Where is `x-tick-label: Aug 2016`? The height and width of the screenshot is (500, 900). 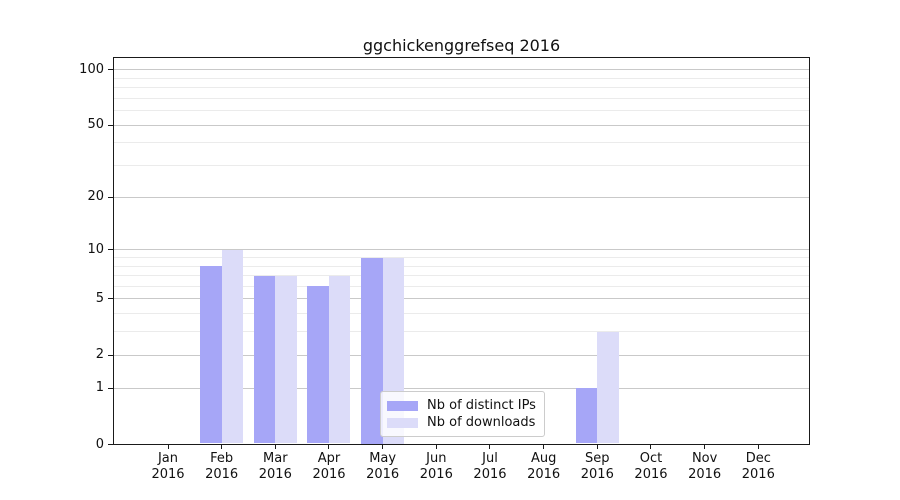
x-tick-label: Aug 2016 is located at coordinates (544, 467).